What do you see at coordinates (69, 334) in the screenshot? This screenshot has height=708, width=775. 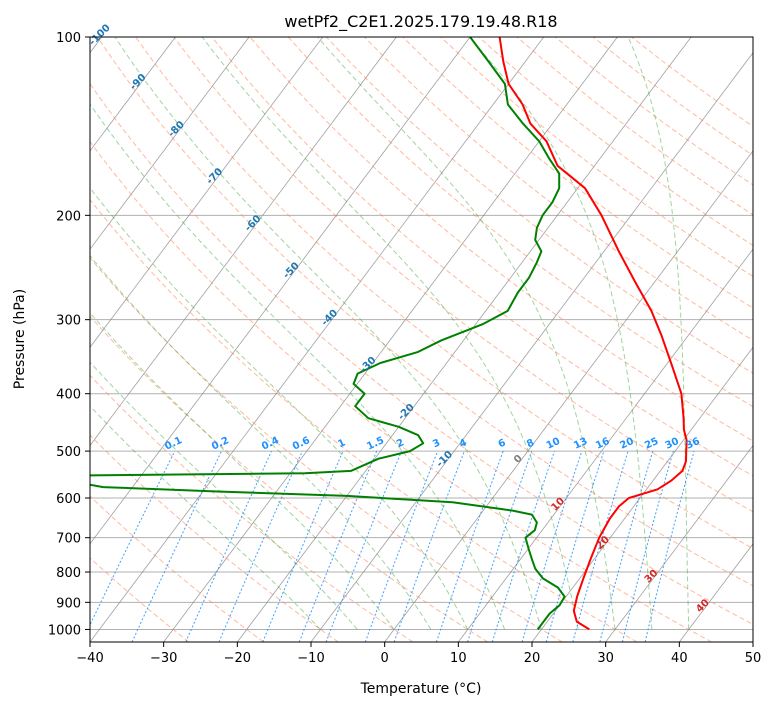 I see `y-axis: 100 200 300 400 500 600 700 800 900 1000` at bounding box center [69, 334].